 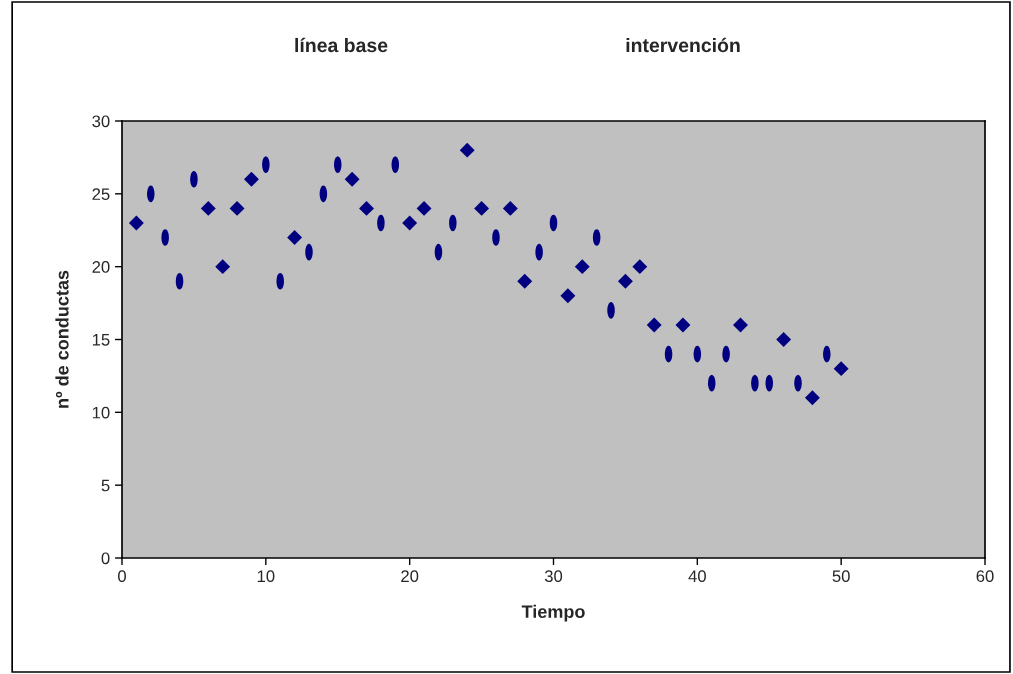 What do you see at coordinates (410, 576) in the screenshot?
I see `x-tick-label: 20` at bounding box center [410, 576].